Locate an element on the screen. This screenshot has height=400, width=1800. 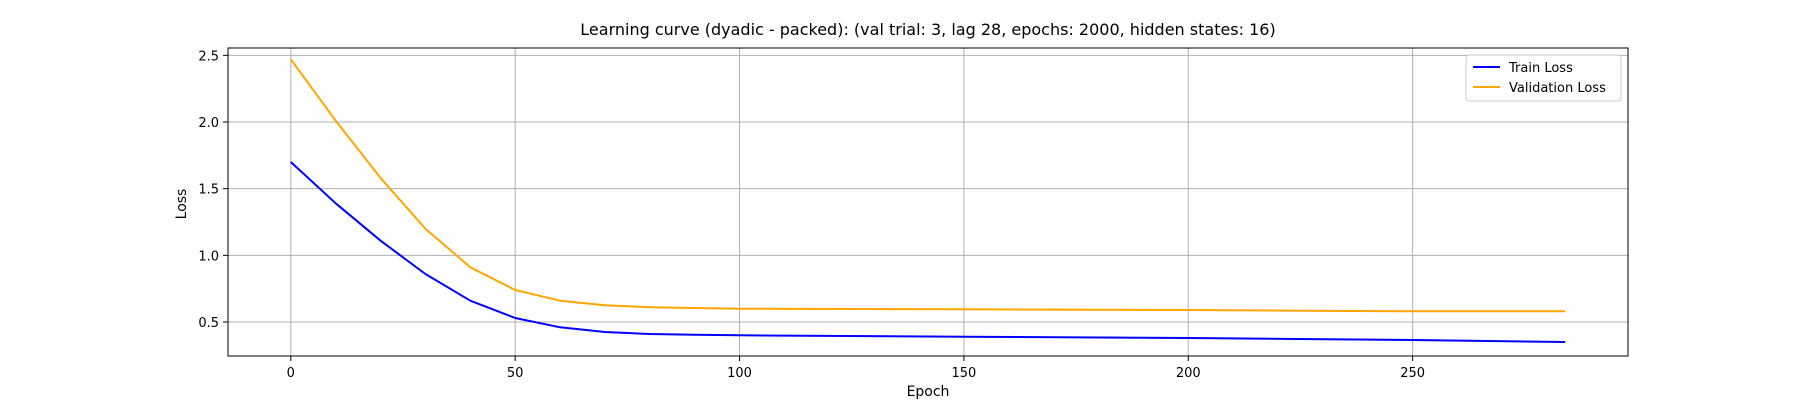
x-axis-label: Epoch is located at coordinates (928, 392).